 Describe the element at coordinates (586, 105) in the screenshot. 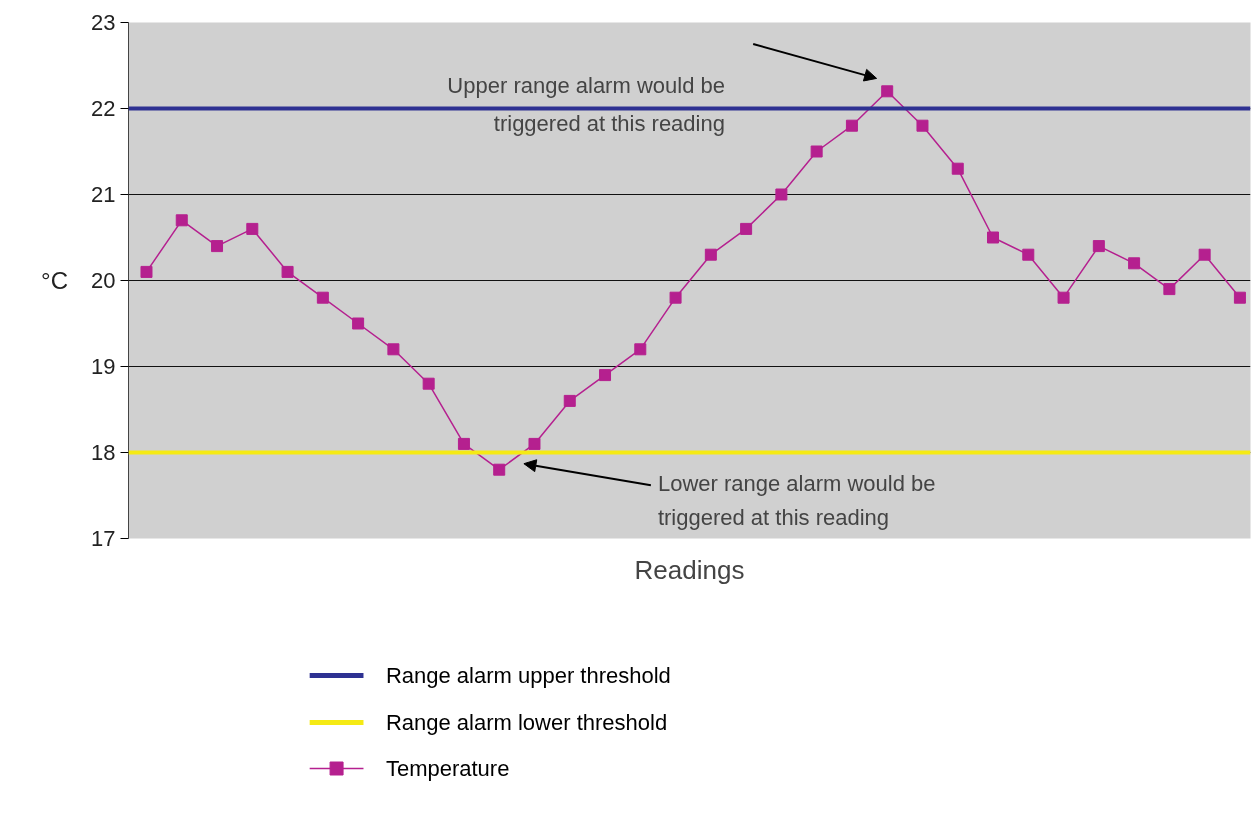

I see `annotation: Upper range alarm would be triggered at this reading` at that location.